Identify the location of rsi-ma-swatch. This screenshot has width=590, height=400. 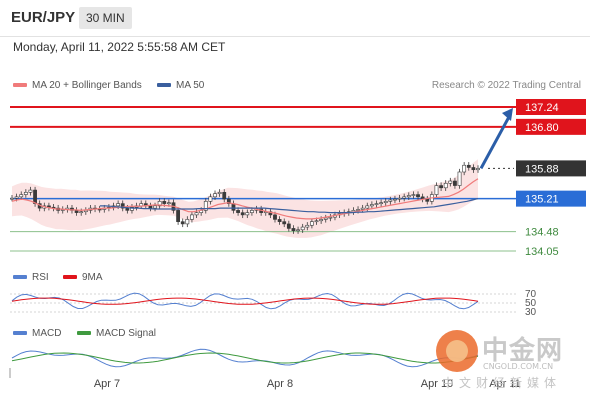
(70, 277).